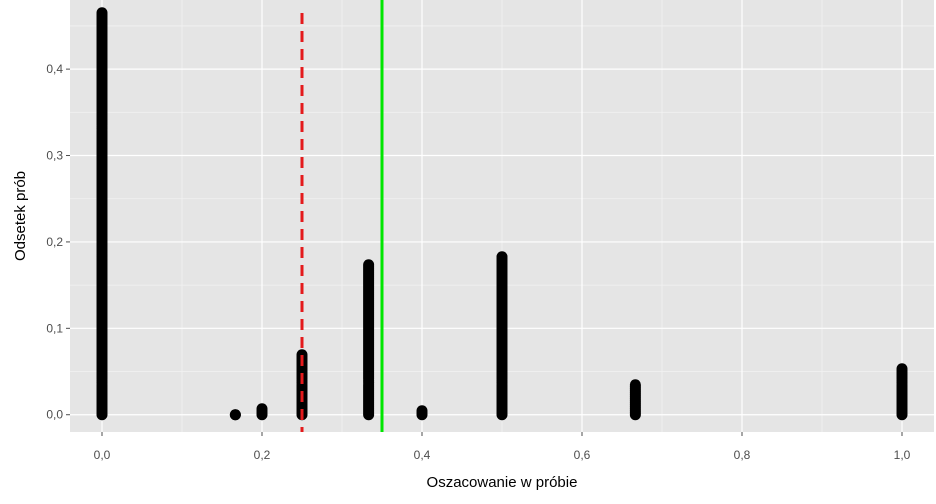 This screenshot has width=936, height=504. What do you see at coordinates (422, 455) in the screenshot?
I see `x-tick-label: 0,4` at bounding box center [422, 455].